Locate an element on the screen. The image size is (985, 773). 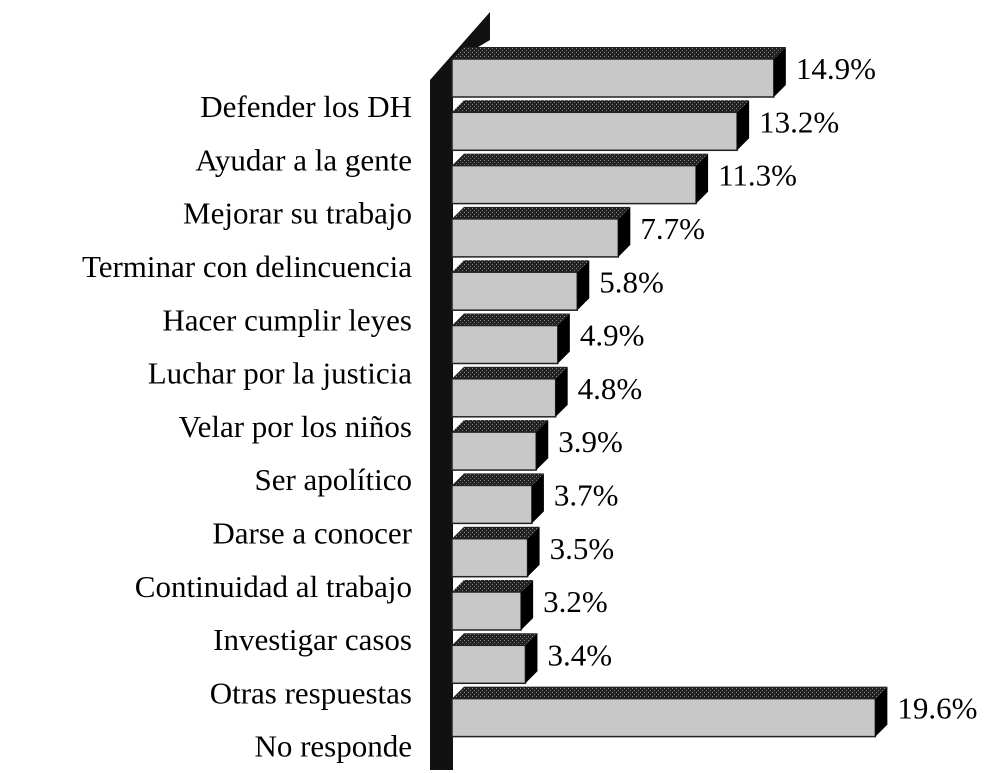
category-label: Luchar por la justicia is located at coordinates (280, 373).